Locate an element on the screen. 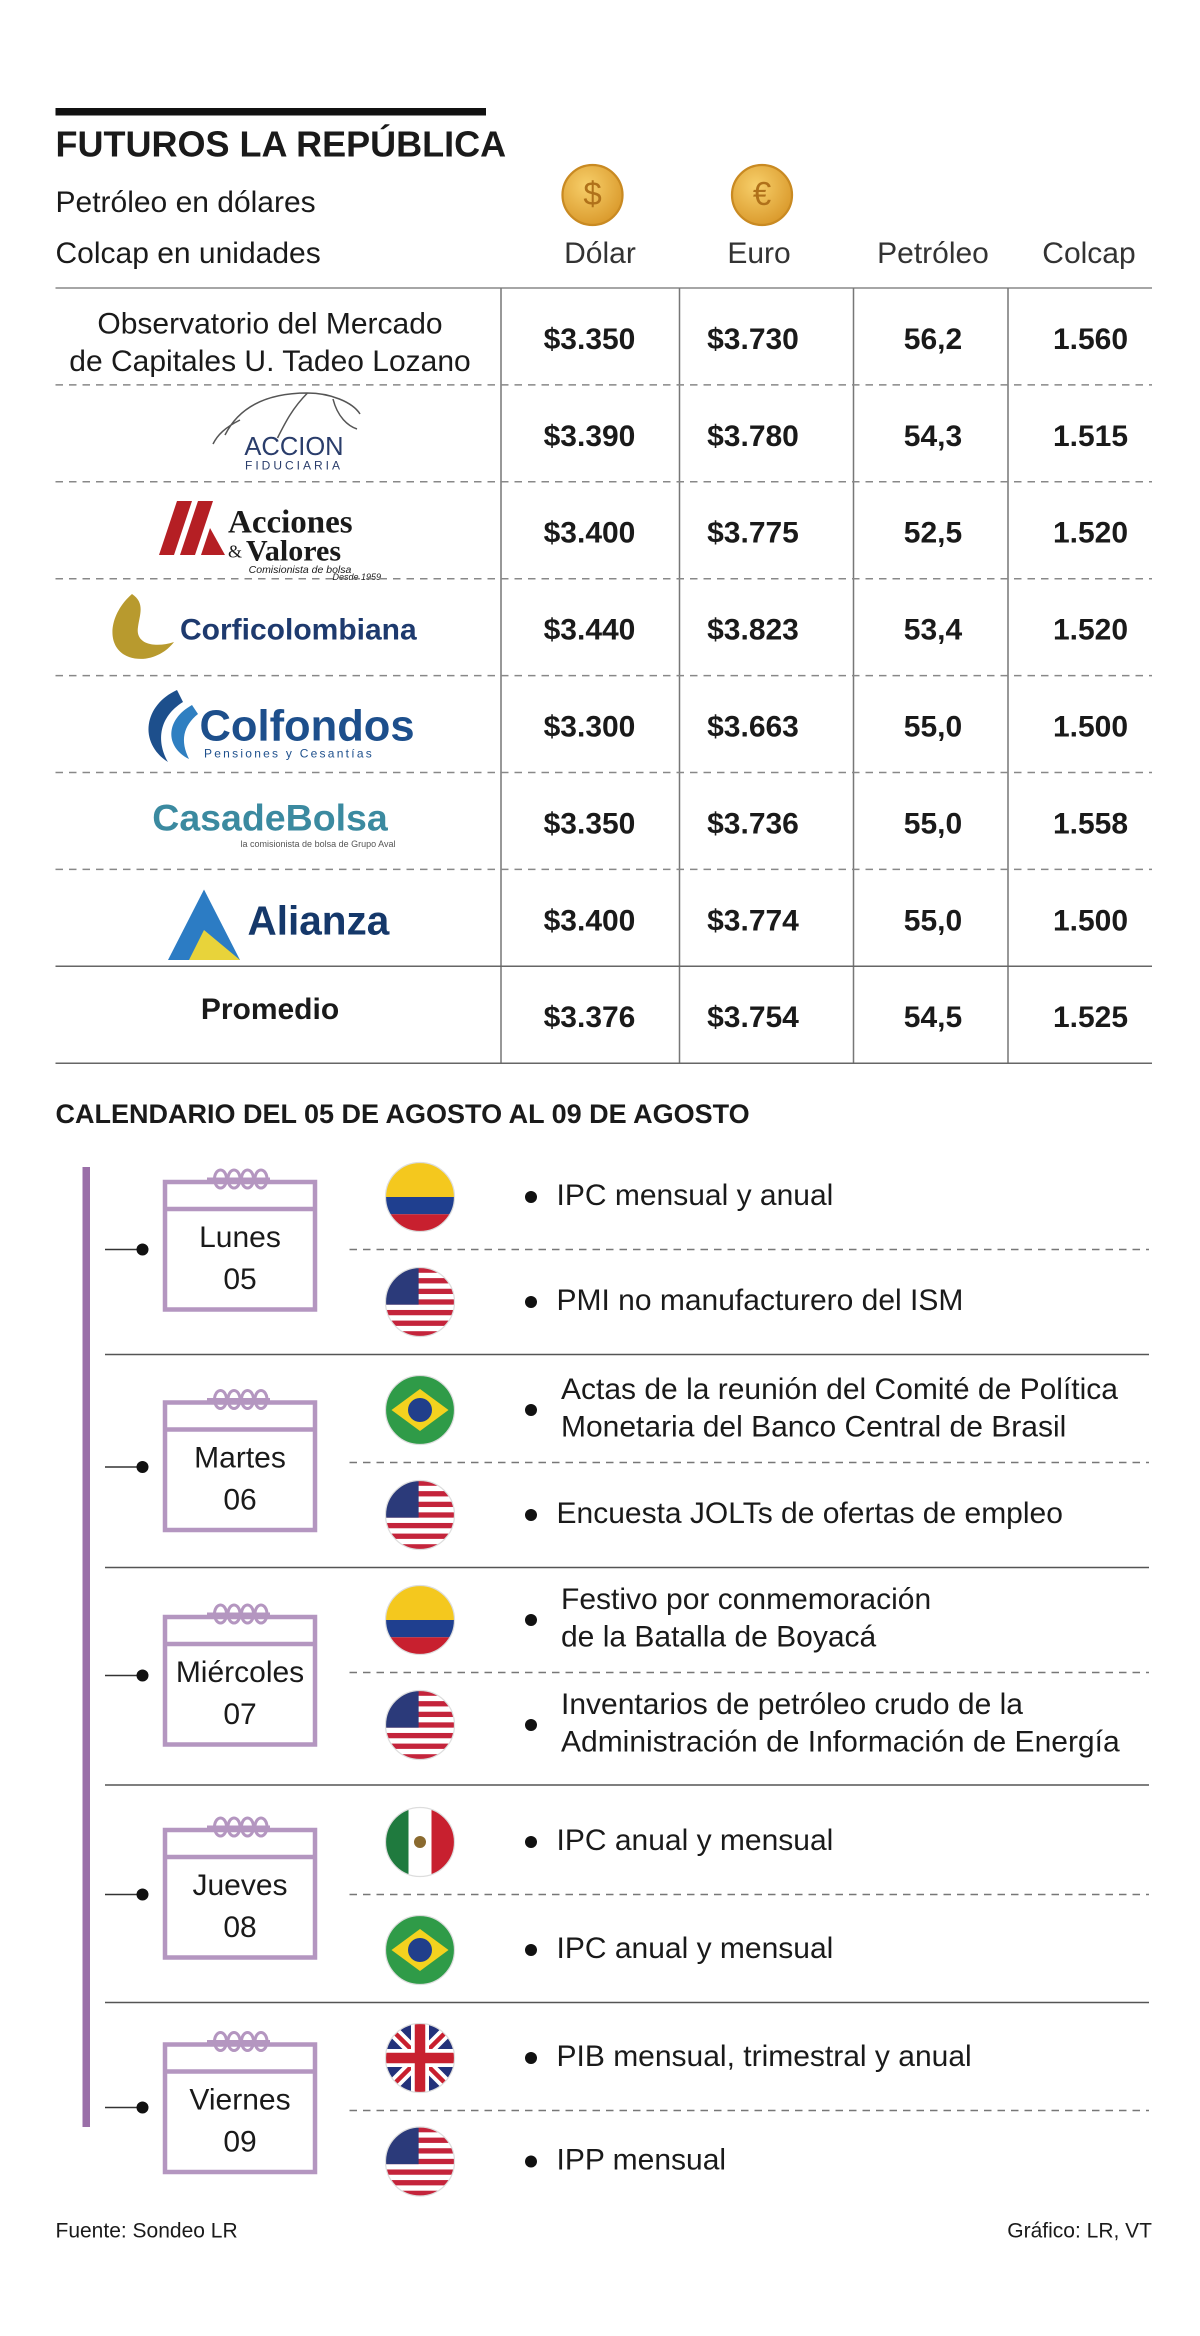 Image resolution: width=1200 pixels, height=2336 pixels. source-text: de Capitales U. Tadeo Lozano is located at coordinates (269, 361).